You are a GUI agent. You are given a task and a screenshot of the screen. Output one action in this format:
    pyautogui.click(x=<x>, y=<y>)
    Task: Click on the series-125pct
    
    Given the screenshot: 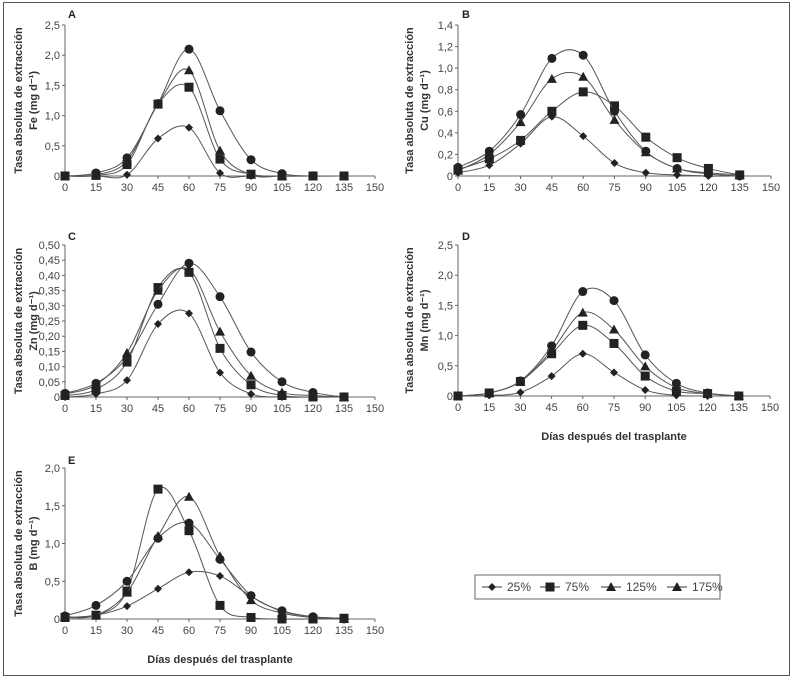 What is the action you would take?
    pyautogui.click(x=598, y=353)
    